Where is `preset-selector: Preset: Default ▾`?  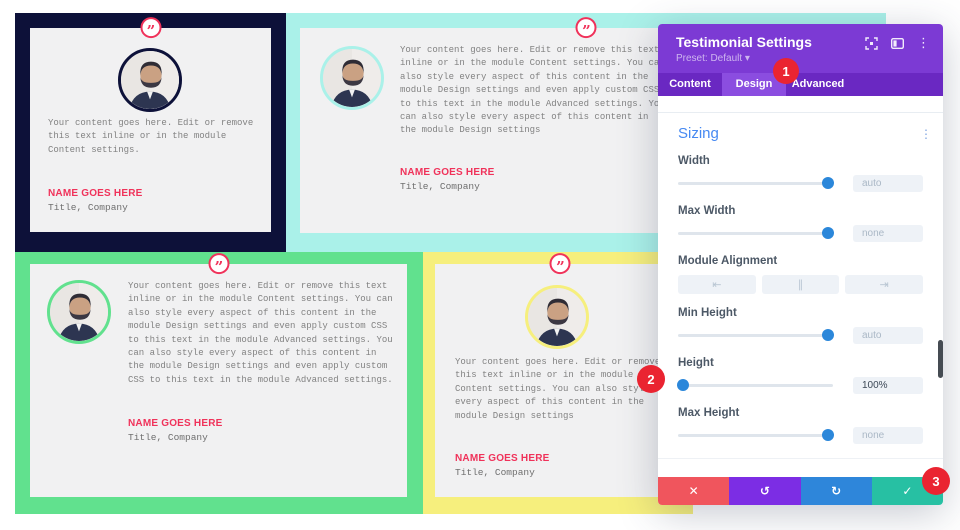
preset-selector: Preset: Default ▾ is located at coordinates (713, 58).